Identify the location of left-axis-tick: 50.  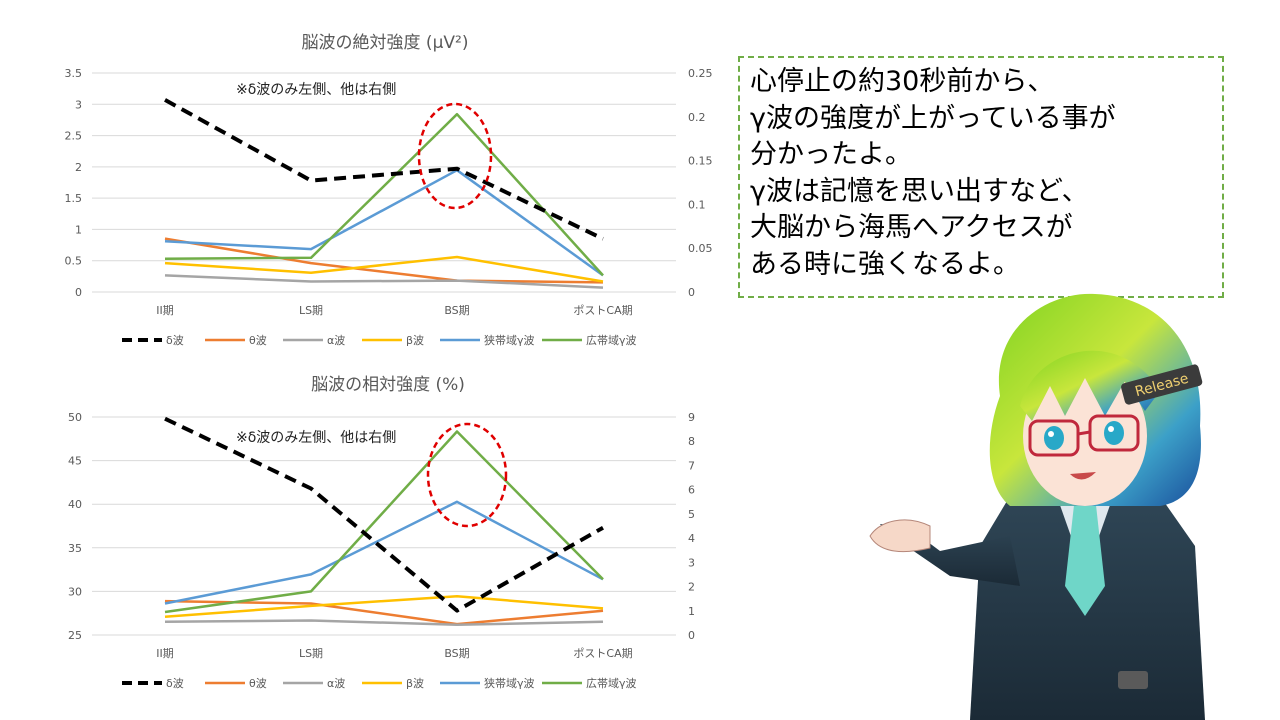
(75, 417).